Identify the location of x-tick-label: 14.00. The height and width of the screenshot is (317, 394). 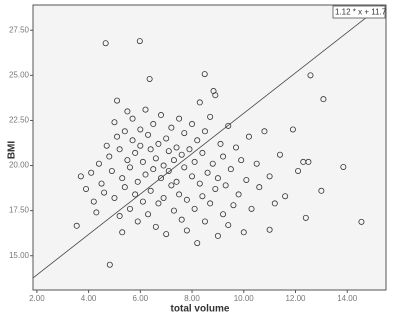
(347, 298).